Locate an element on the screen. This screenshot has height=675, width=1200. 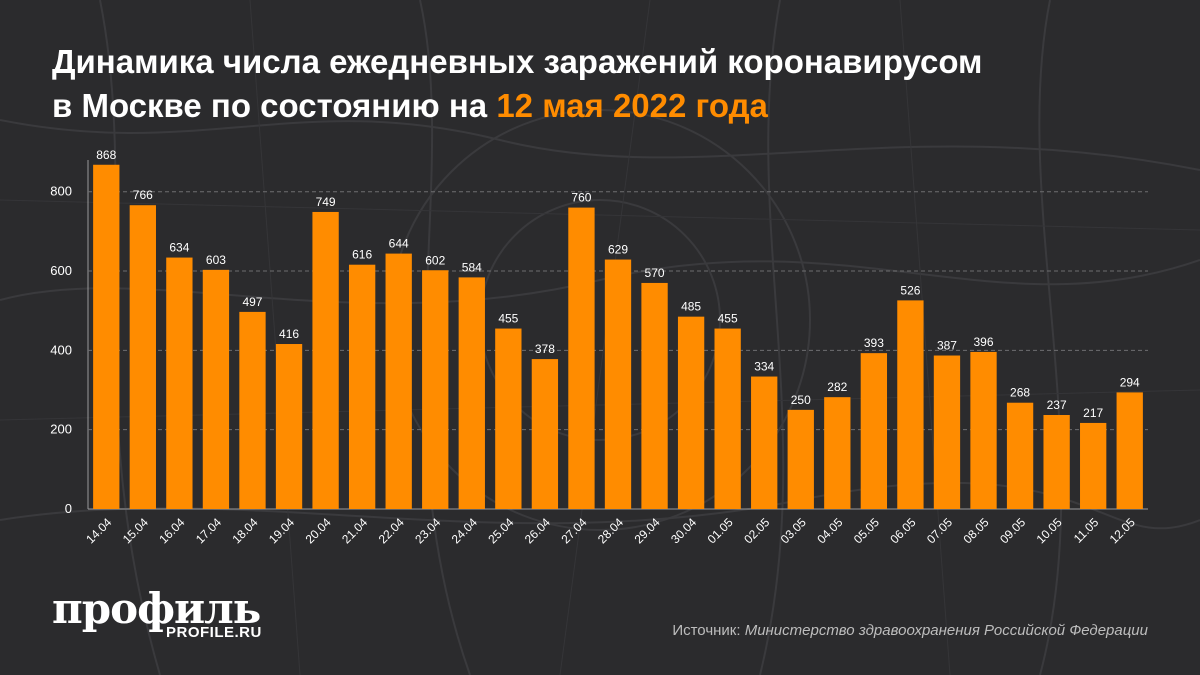
x-tick-label: 24.04 is located at coordinates (464, 530).